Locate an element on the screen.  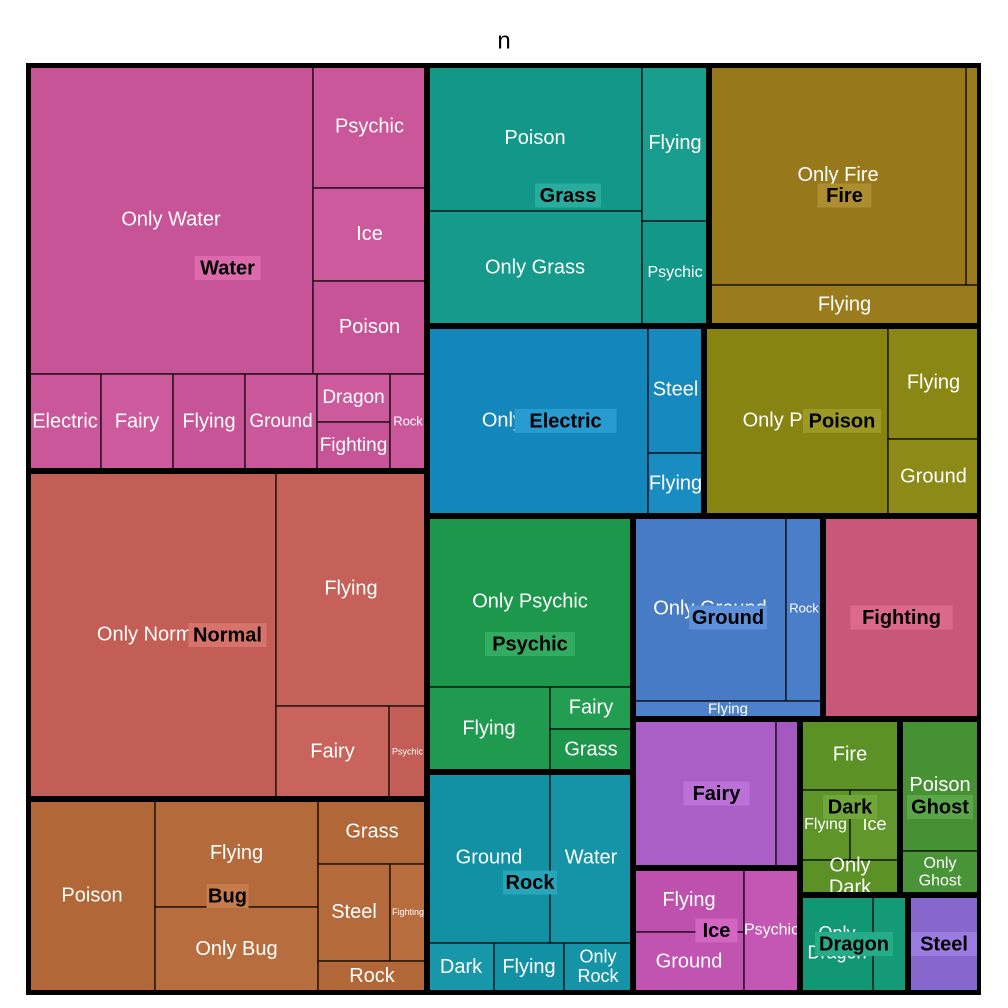
cell-bug-only-bug is located at coordinates (236, 949).